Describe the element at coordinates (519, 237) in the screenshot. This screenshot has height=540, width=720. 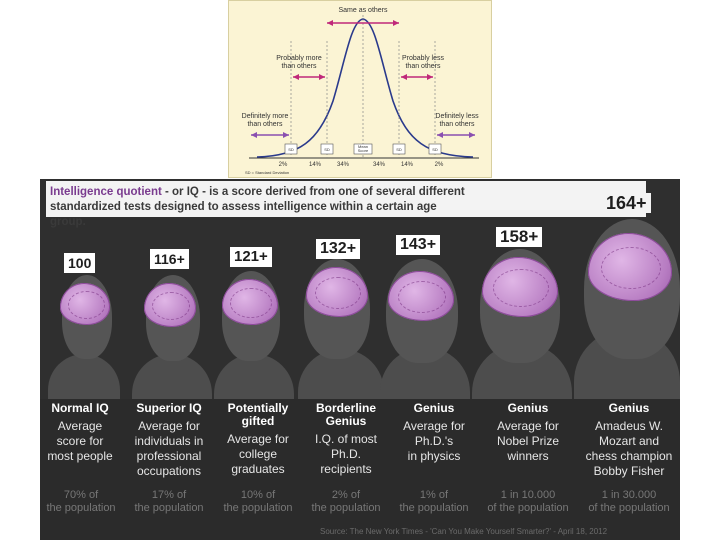
I see `iq-value: 158+` at that location.